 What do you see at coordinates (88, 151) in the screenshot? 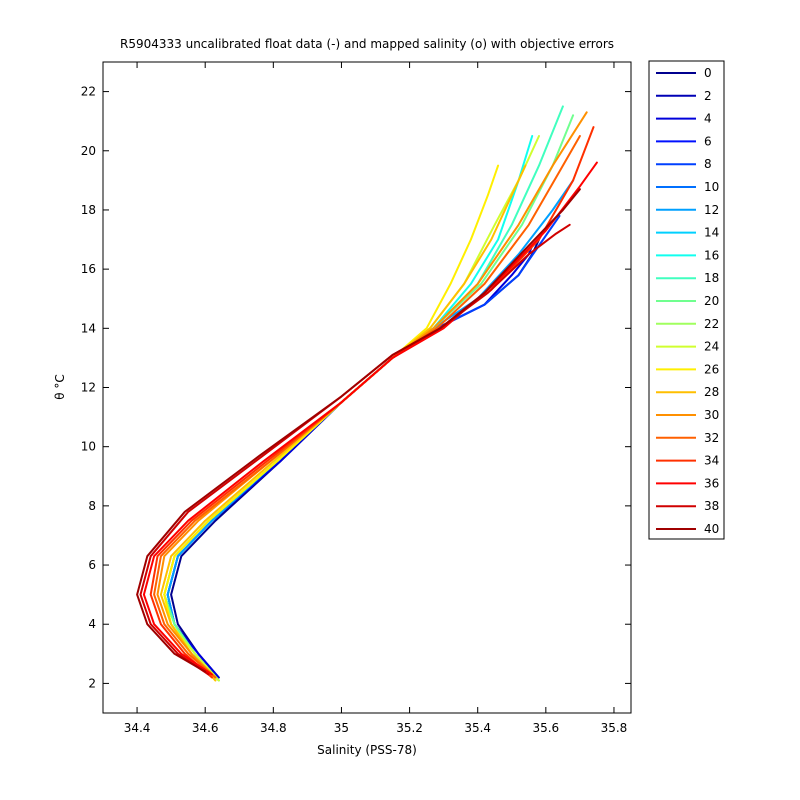
I see `y-tick-label: 20` at bounding box center [88, 151].